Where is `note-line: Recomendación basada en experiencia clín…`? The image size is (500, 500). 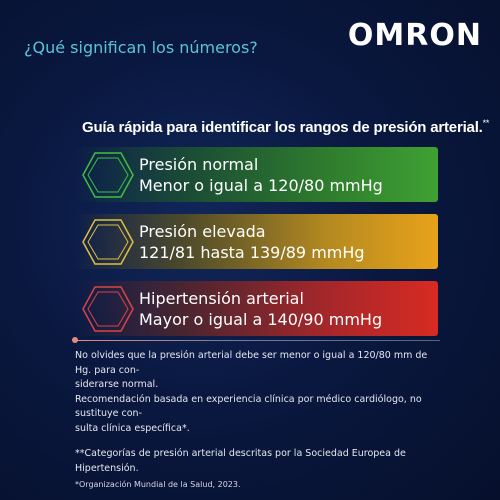 note-line: Recomendación basada en experiencia clín… is located at coordinates (248, 406).